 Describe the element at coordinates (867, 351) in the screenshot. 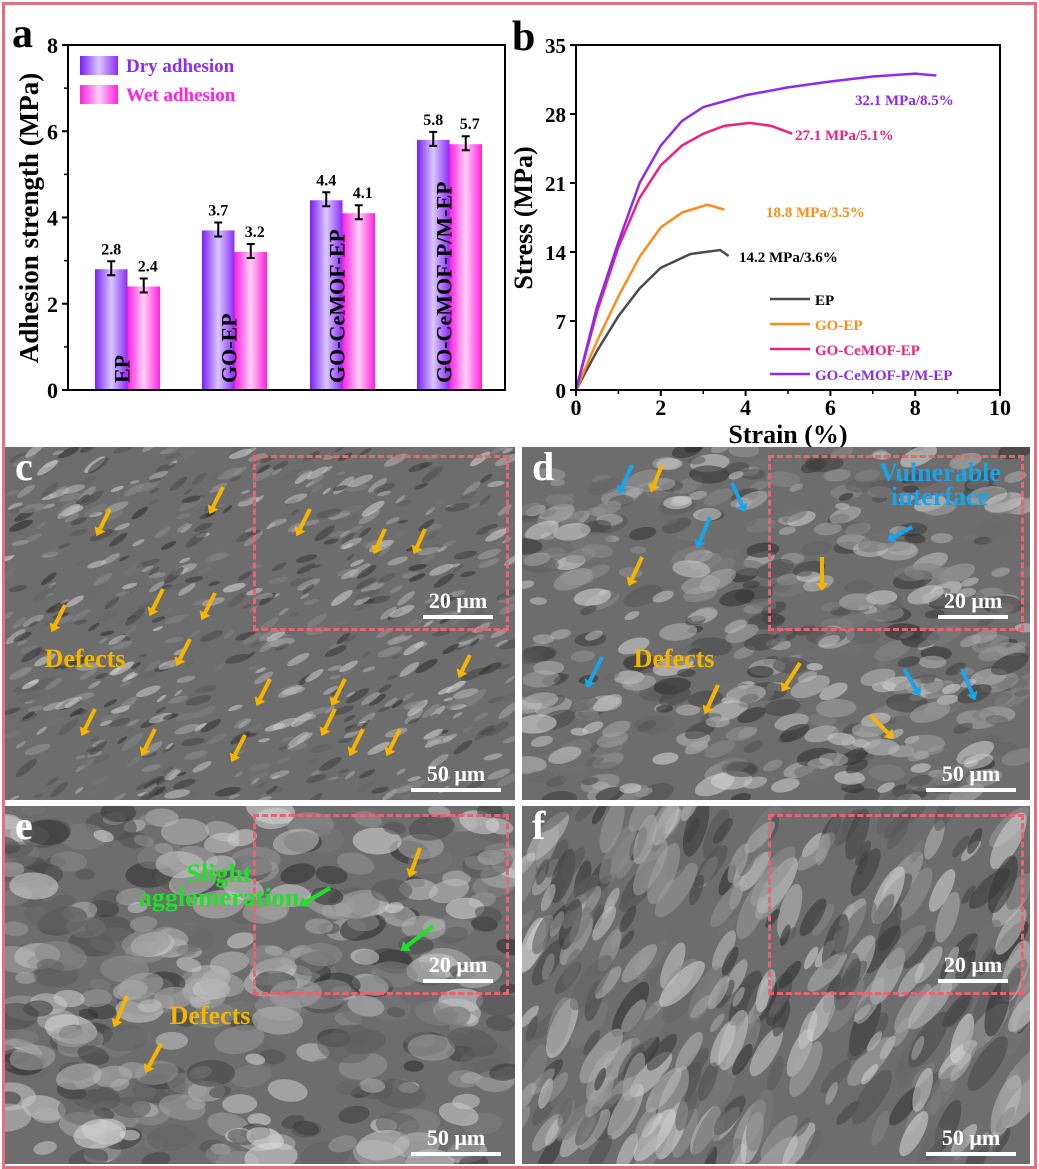

I see `legend-label: GO-CeMOF-EP` at that location.